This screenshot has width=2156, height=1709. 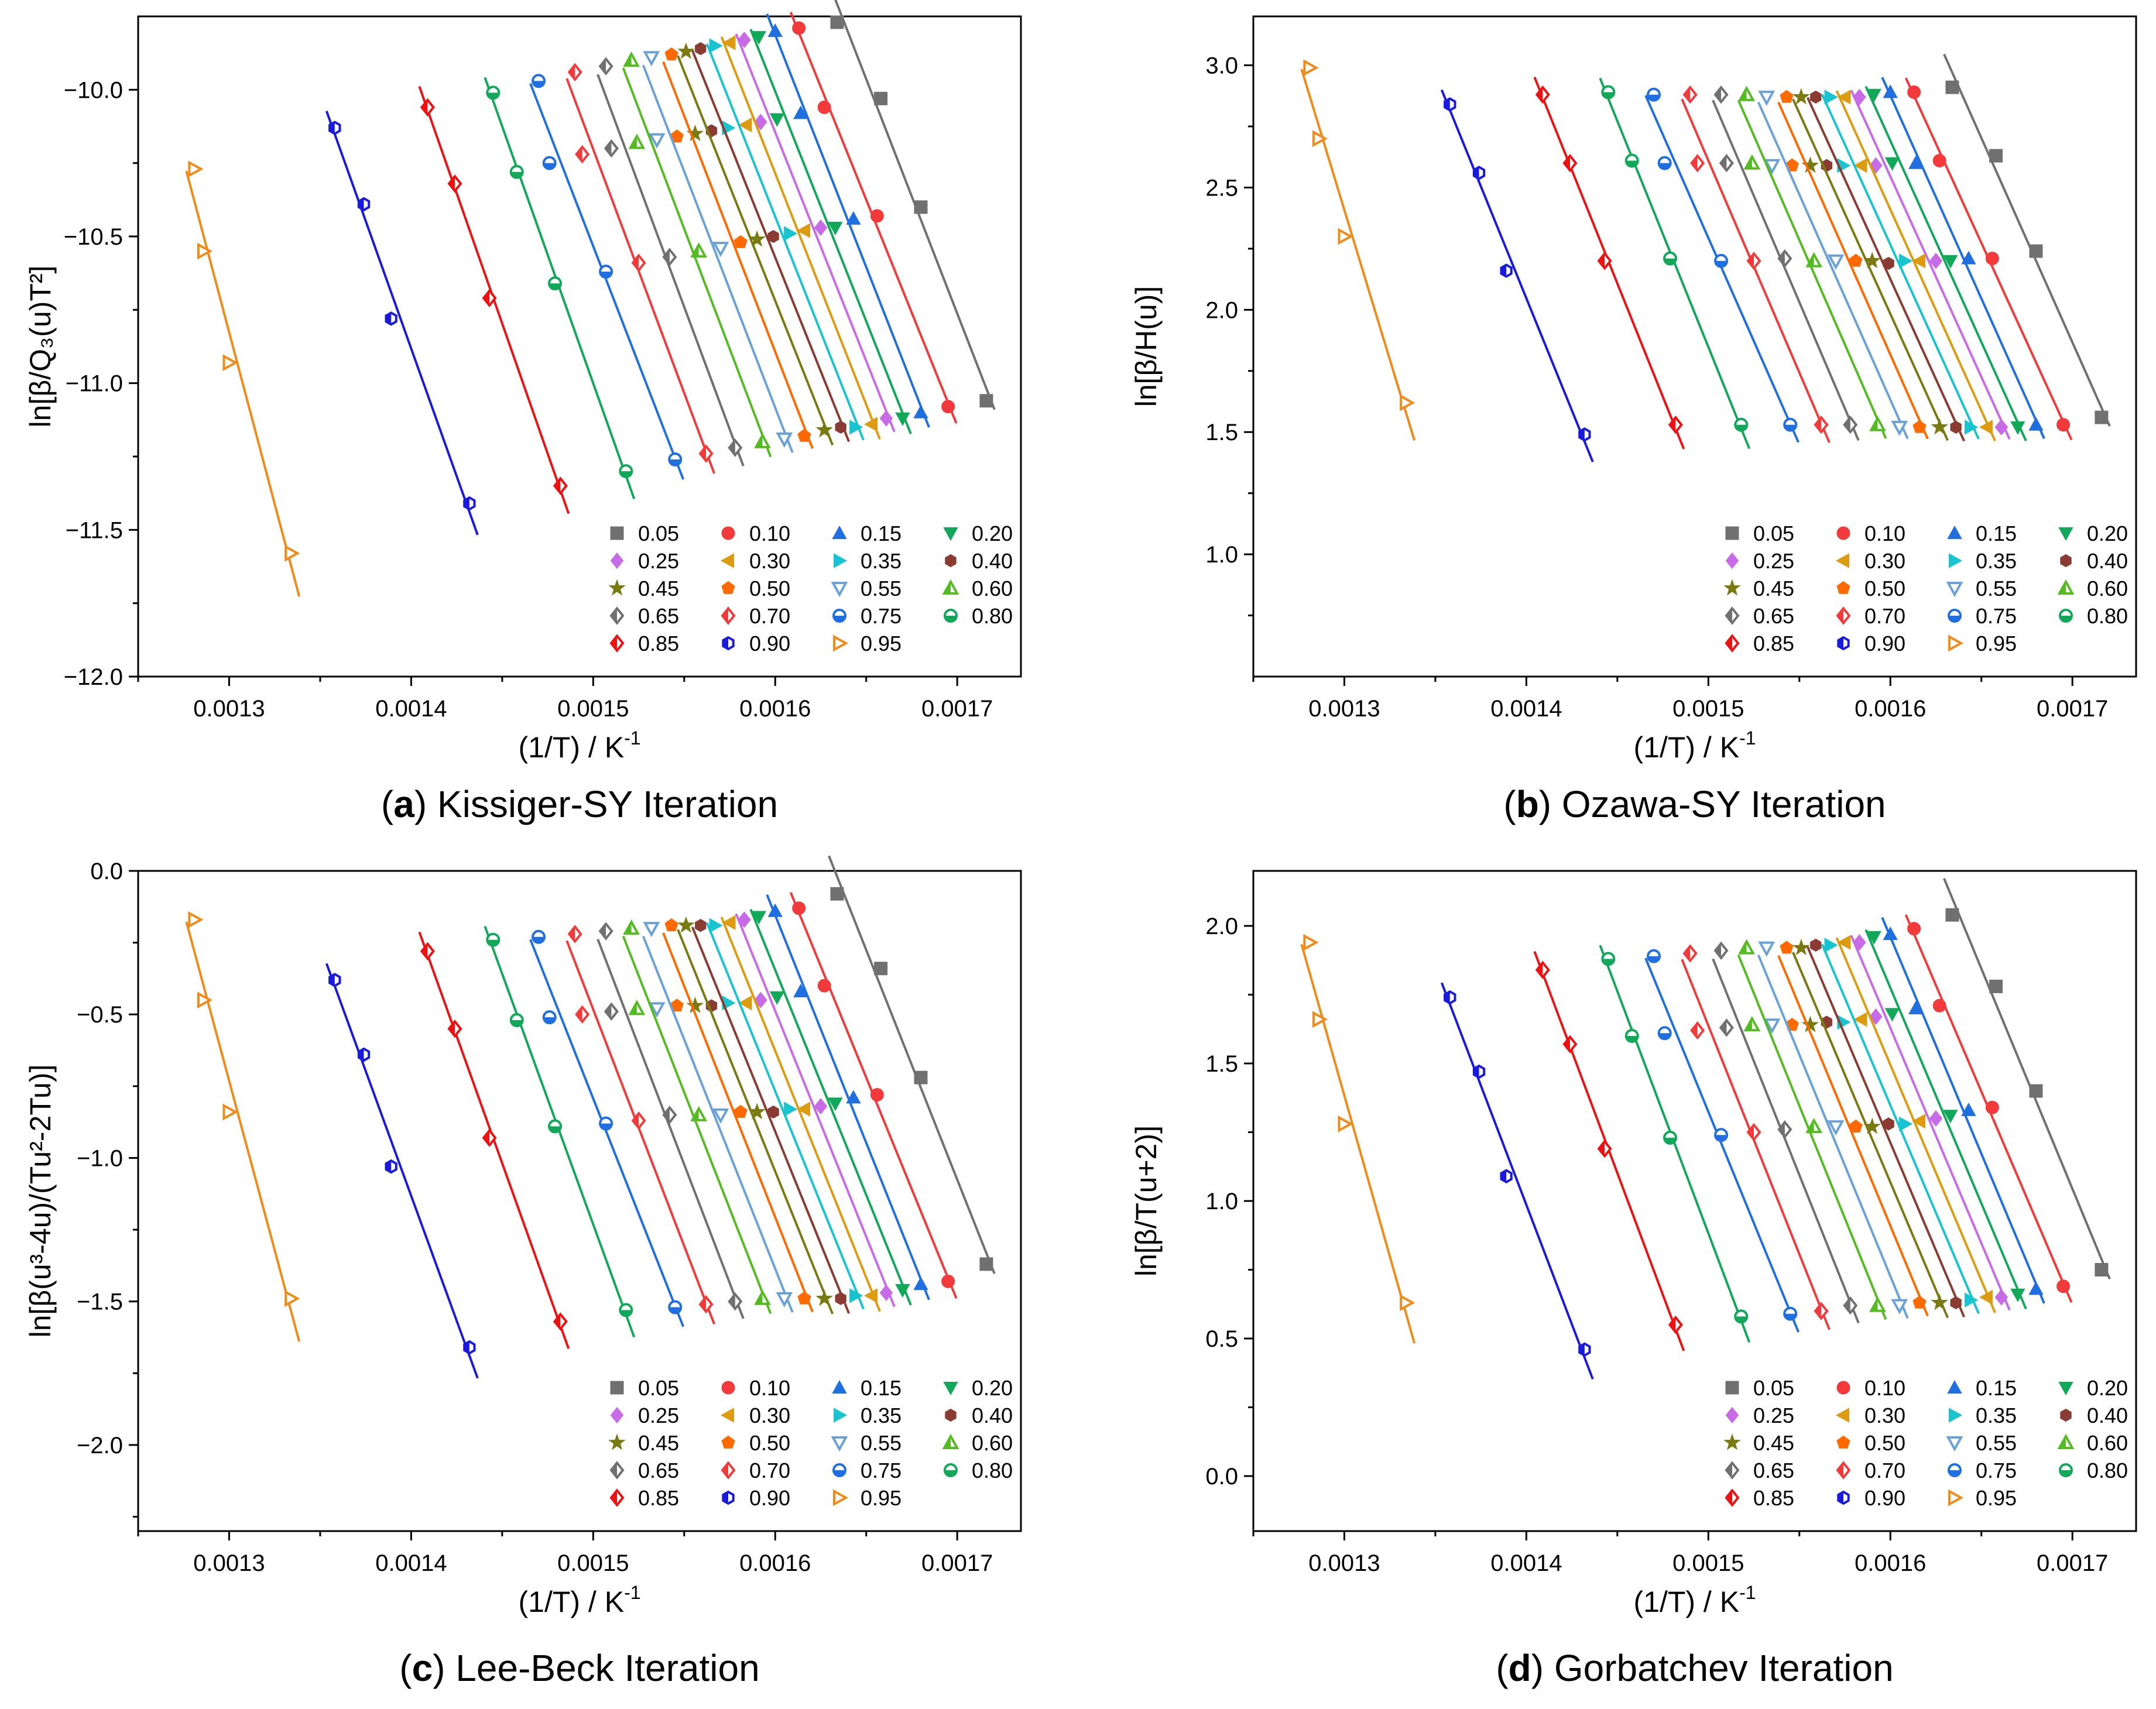 What do you see at coordinates (1885, 1470) in the screenshot?
I see `legend-label: 0.70` at bounding box center [1885, 1470].